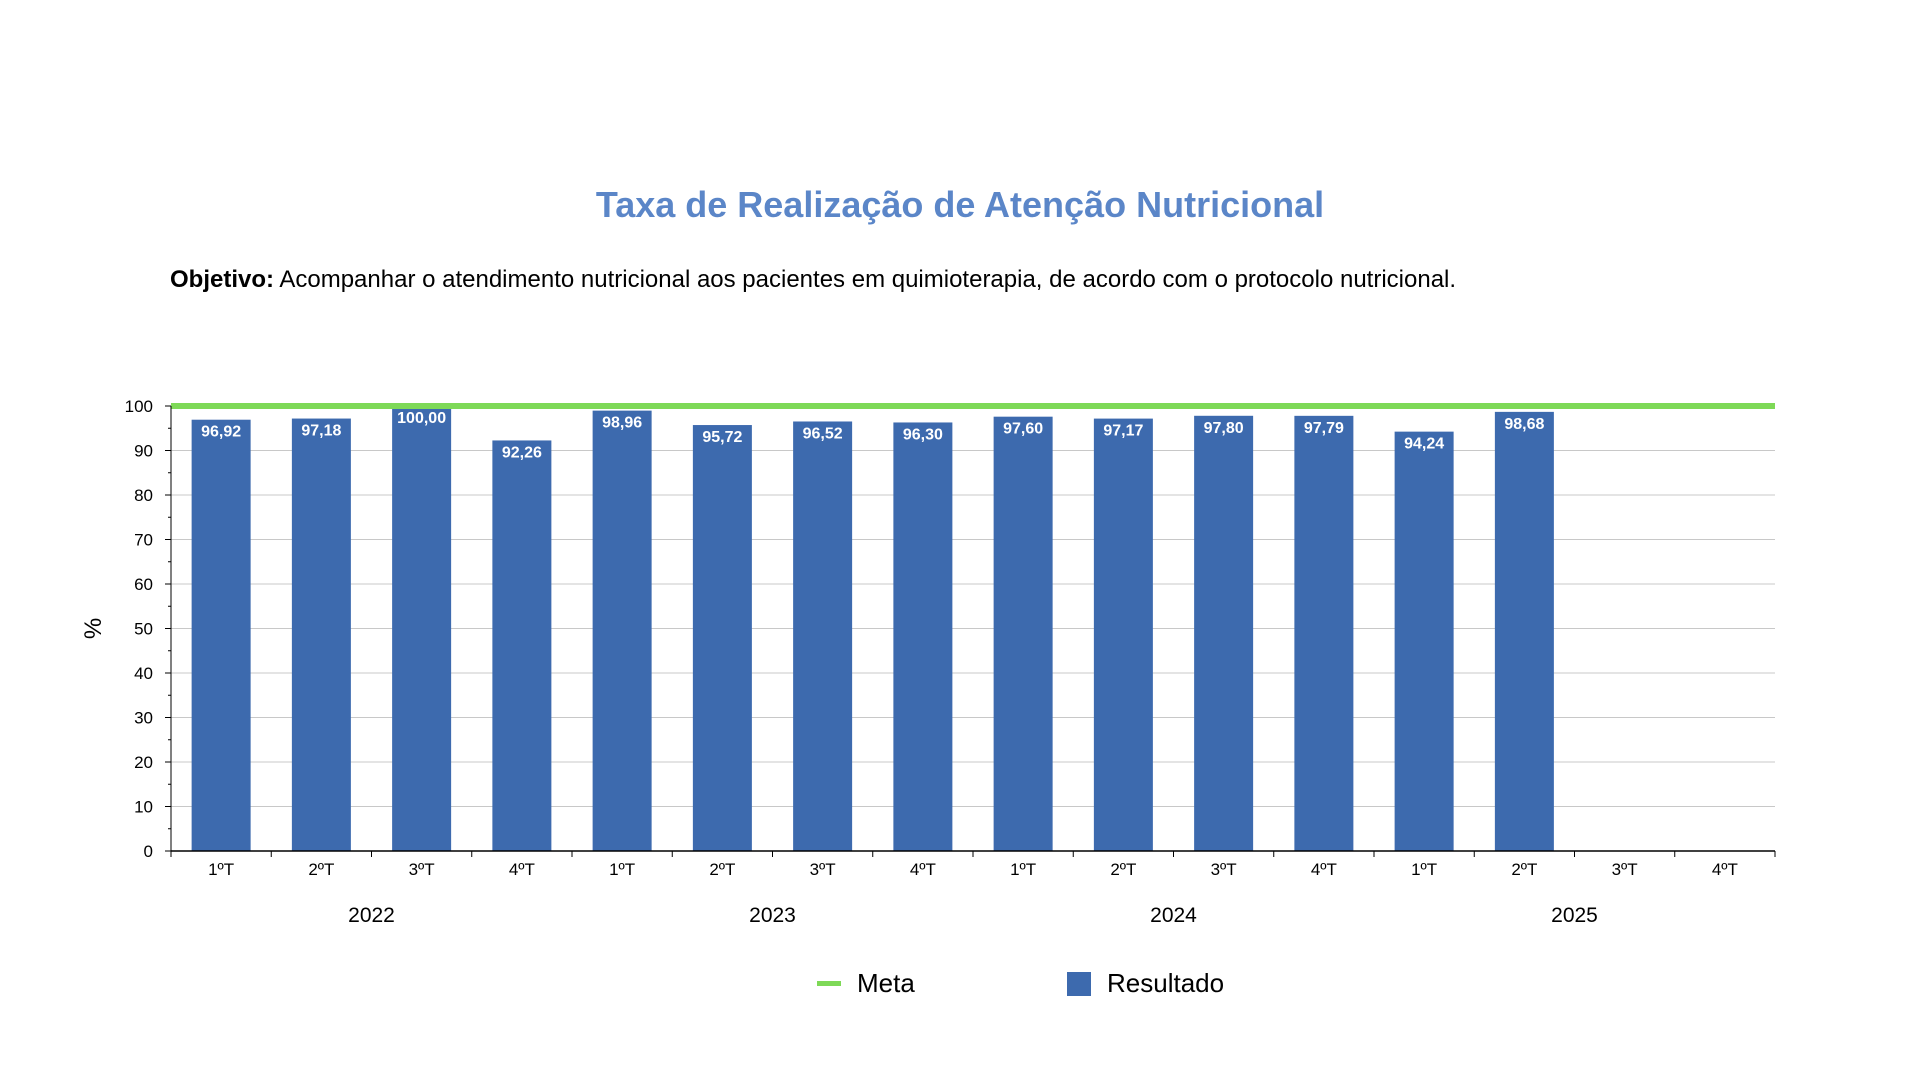 The image size is (1920, 1080). What do you see at coordinates (143, 540) in the screenshot?
I see `y-tick-label: 70` at bounding box center [143, 540].